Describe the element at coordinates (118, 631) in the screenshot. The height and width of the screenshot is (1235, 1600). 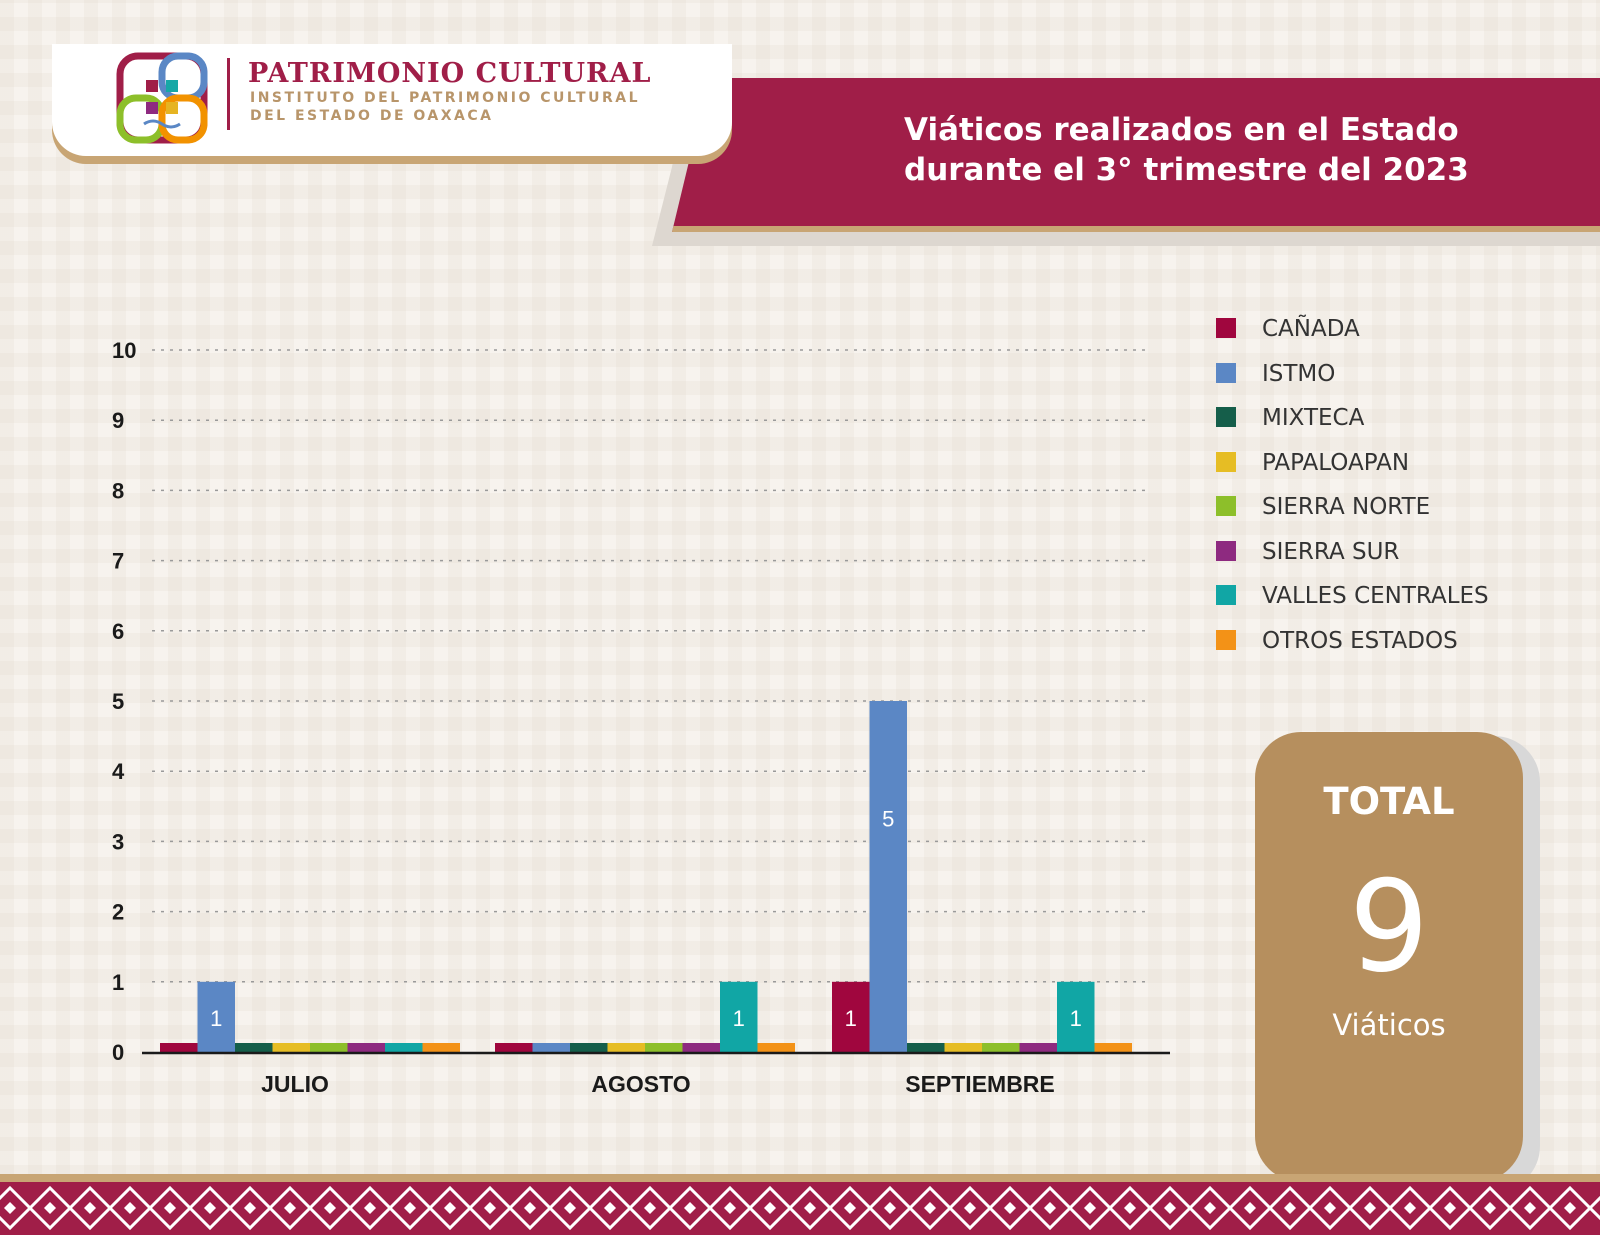
I see `y-tick-label: 6` at that location.